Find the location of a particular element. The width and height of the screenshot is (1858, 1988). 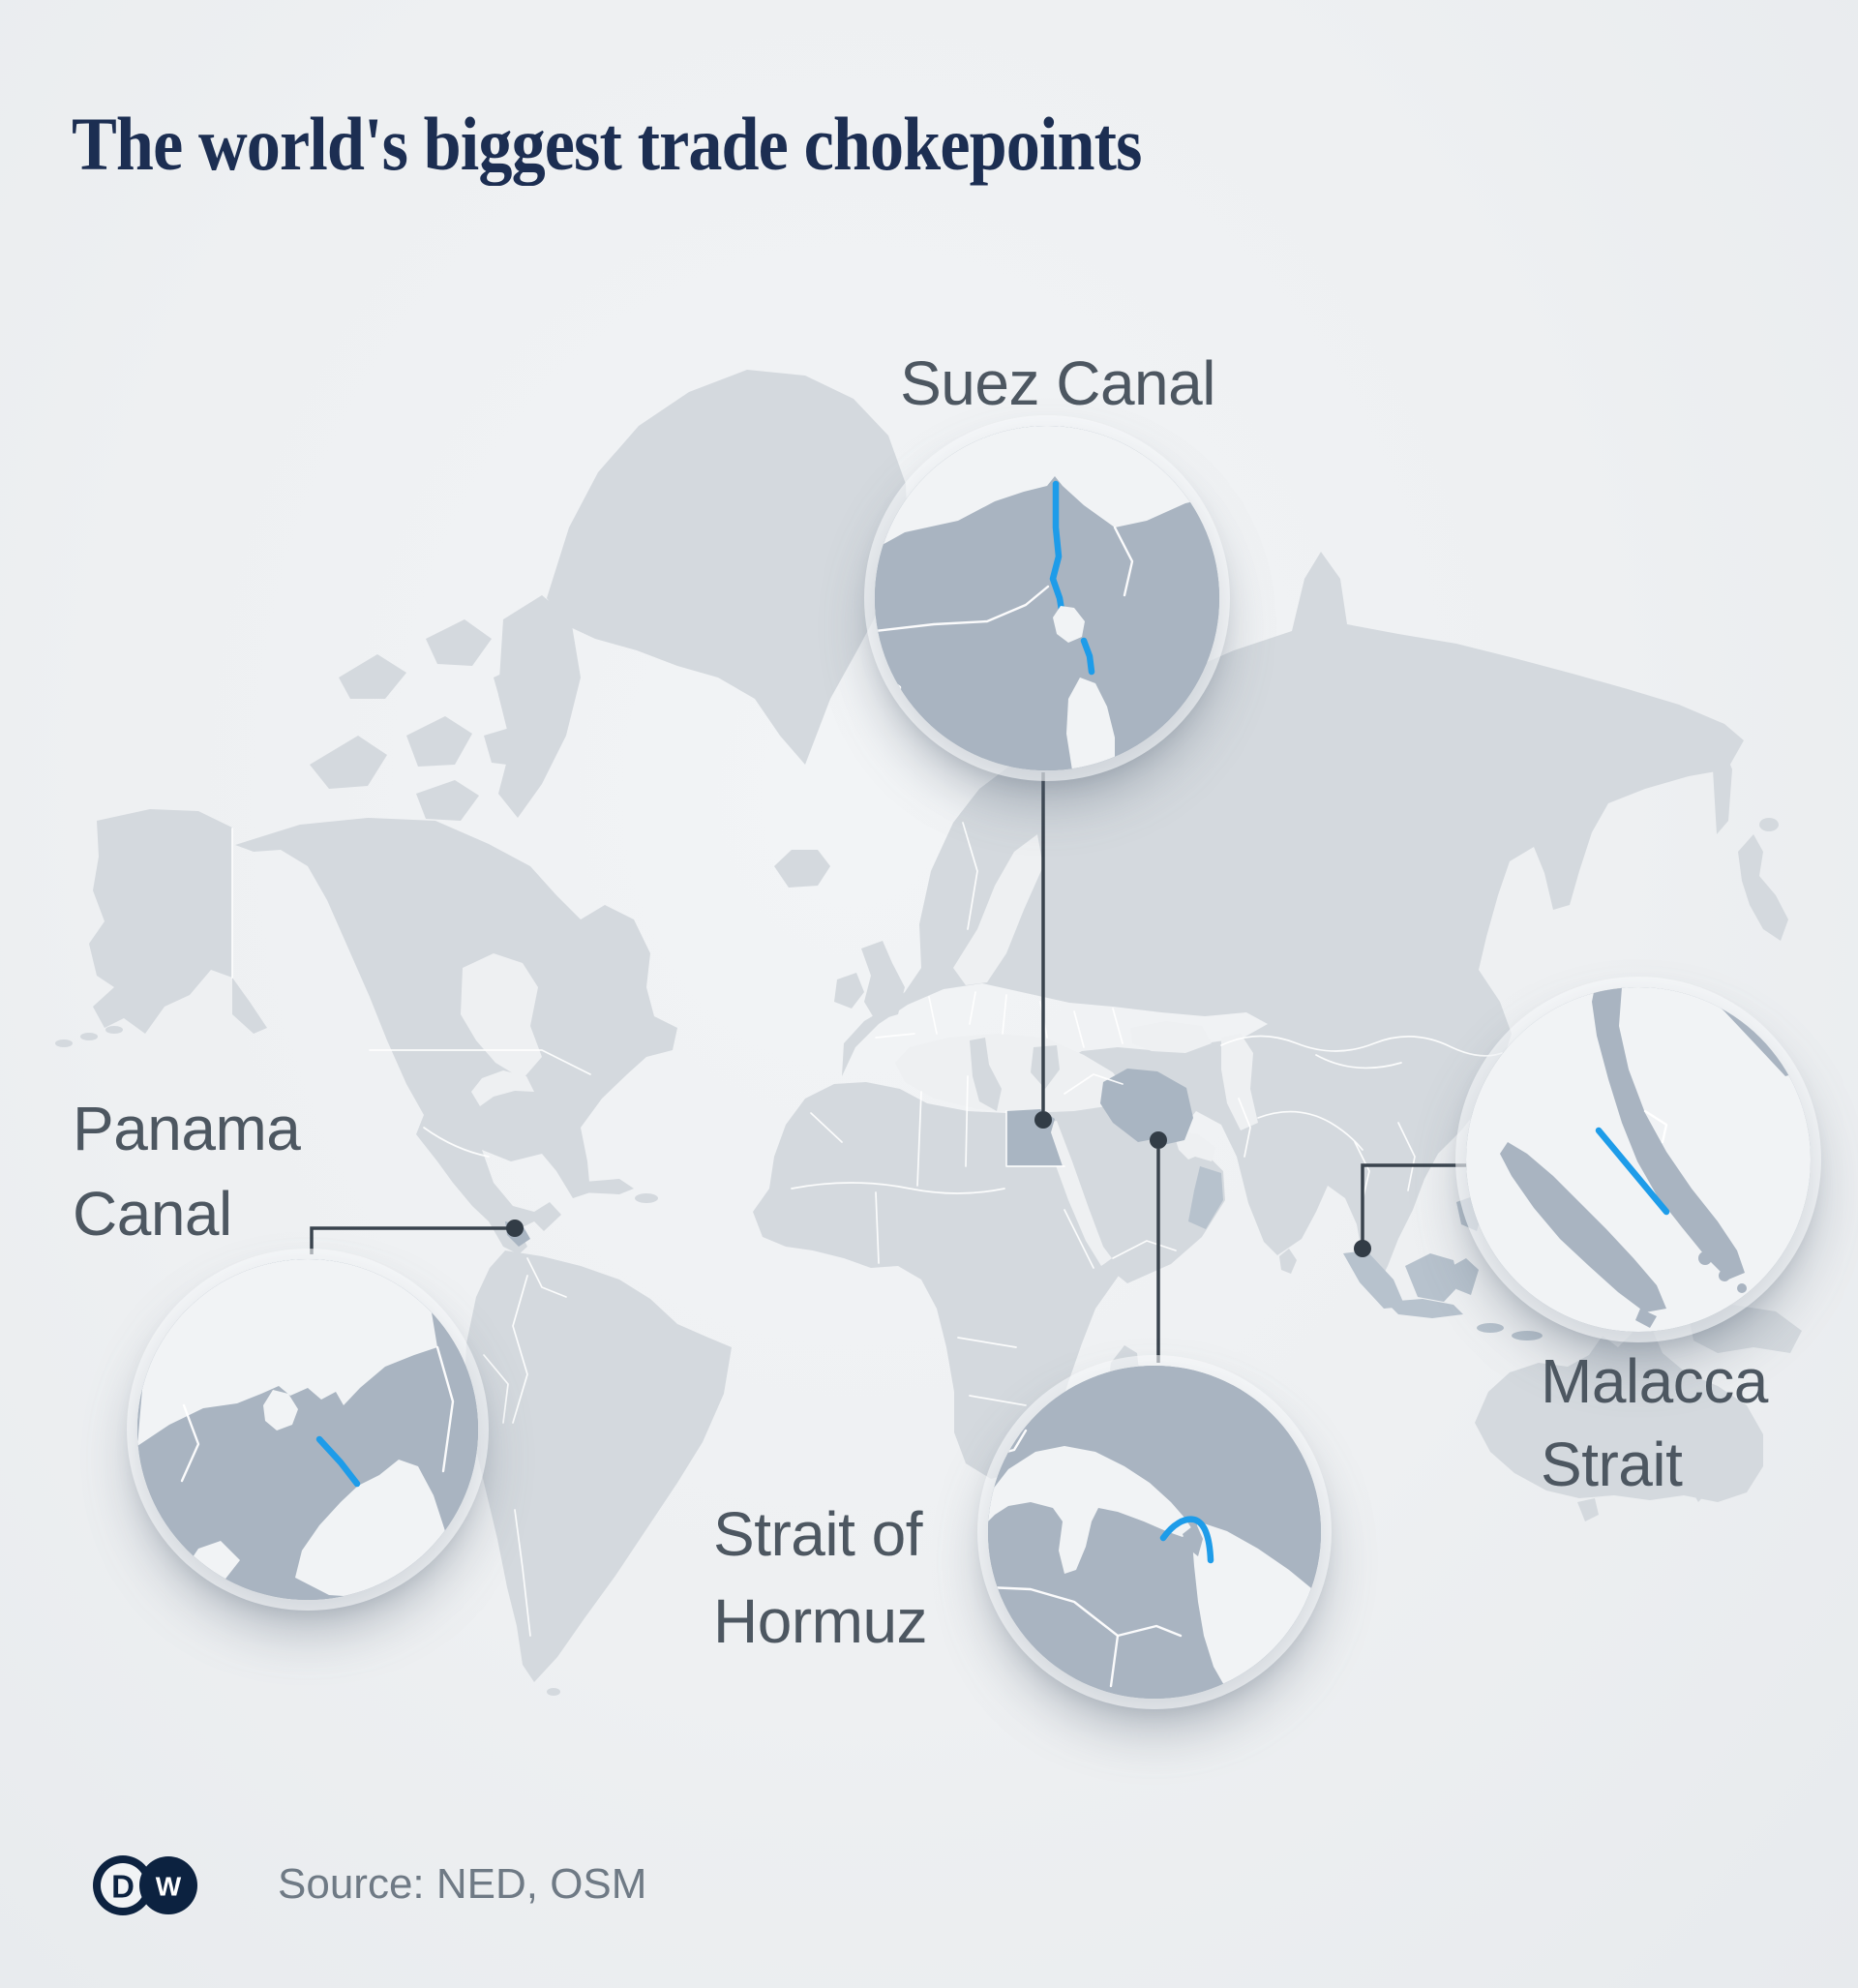

malacca-sumatra is located at coordinates (1583, 1227).